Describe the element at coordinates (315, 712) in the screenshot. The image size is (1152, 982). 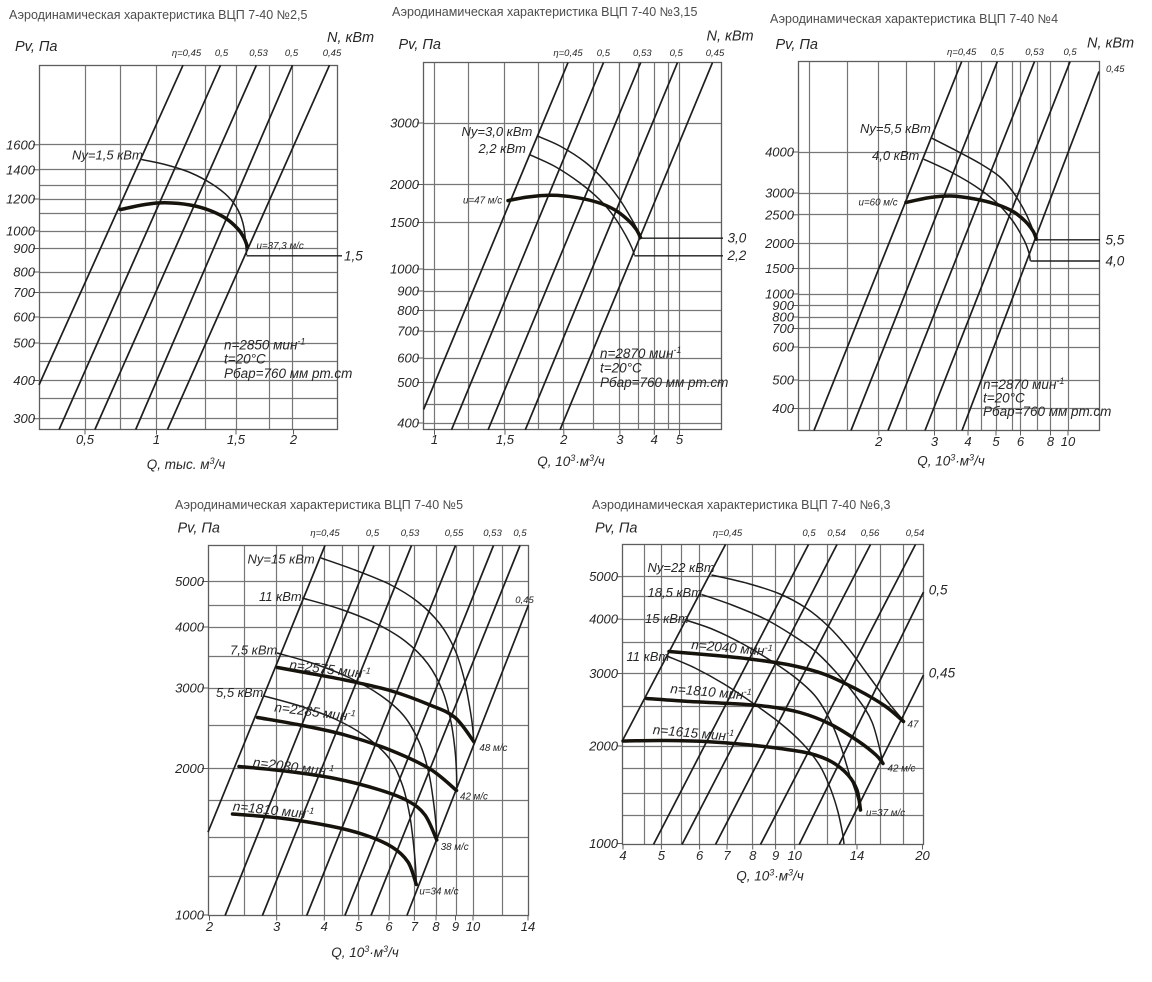
I see `svg-text: n=2285 мин-1` at that location.